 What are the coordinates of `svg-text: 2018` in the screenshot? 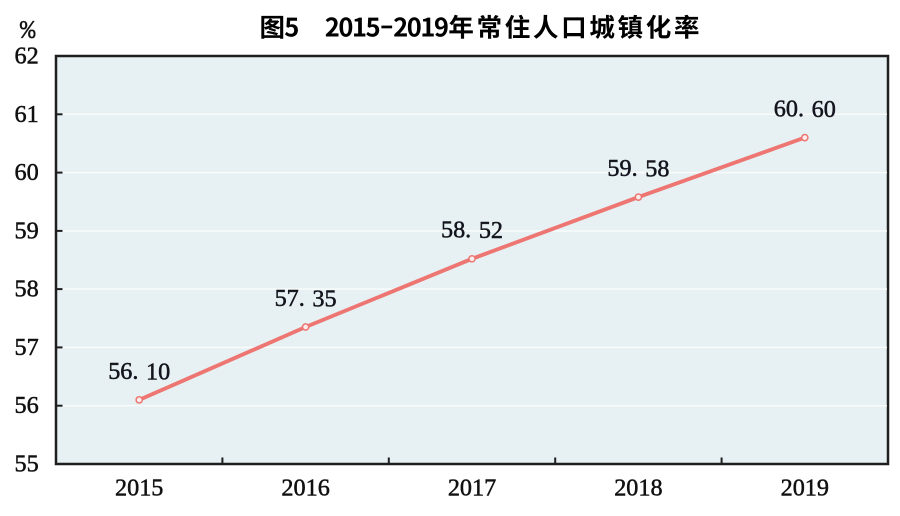 It's located at (638, 488).